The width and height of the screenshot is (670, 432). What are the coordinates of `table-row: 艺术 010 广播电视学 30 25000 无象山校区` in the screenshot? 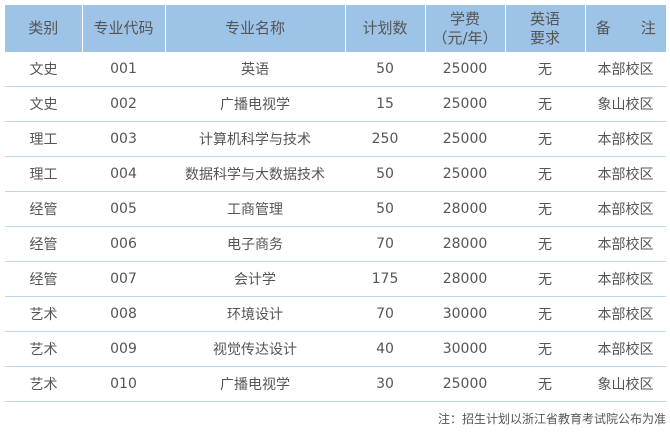 It's located at (335, 384).